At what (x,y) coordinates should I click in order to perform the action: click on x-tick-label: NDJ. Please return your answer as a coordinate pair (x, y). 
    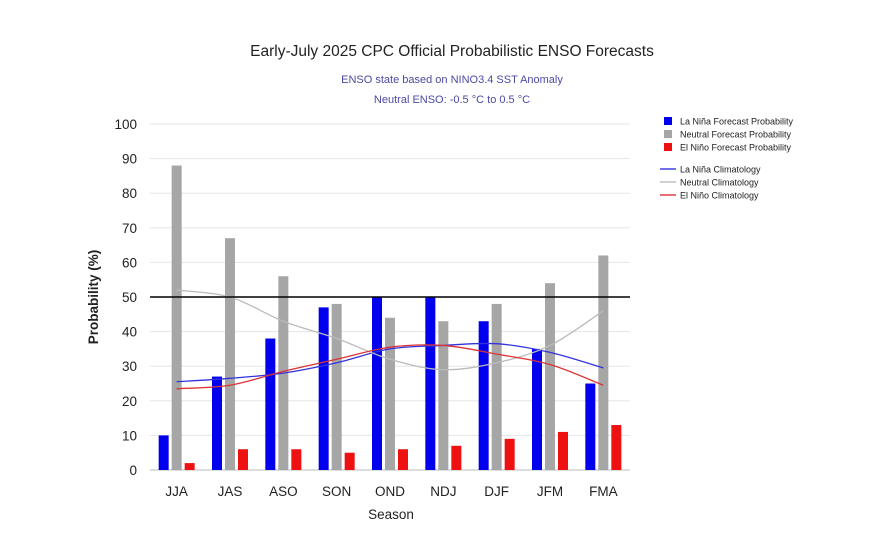
    Looking at the image, I should click on (443, 491).